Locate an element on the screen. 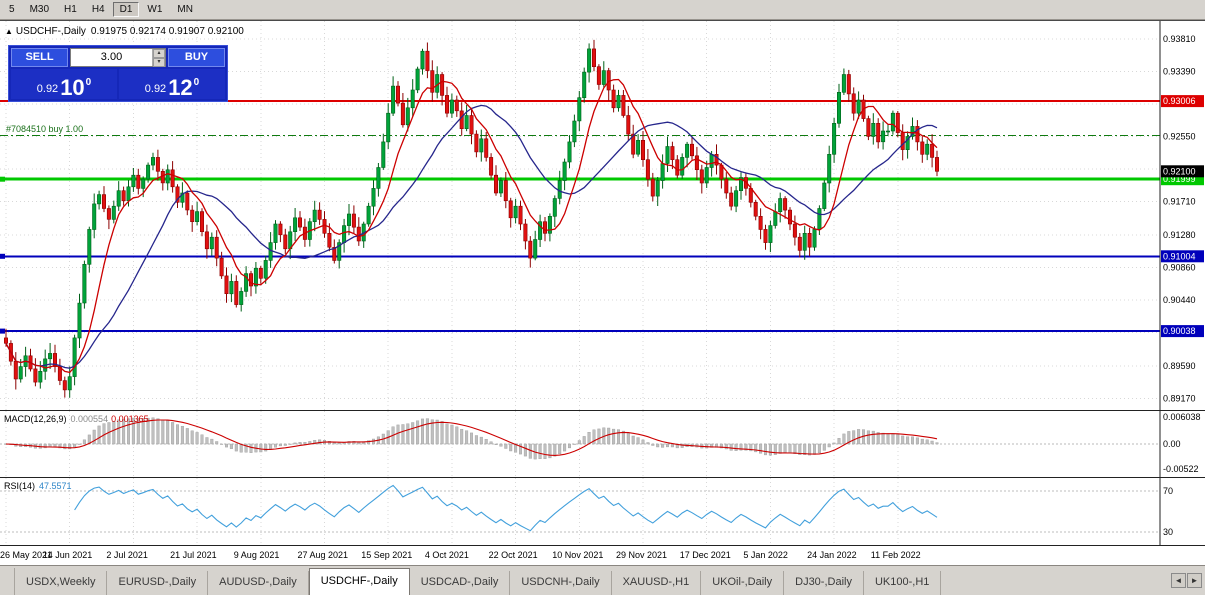 Image resolution: width=1205 pixels, height=595 pixels. date-label: 26 May 2021 is located at coordinates (26, 555).